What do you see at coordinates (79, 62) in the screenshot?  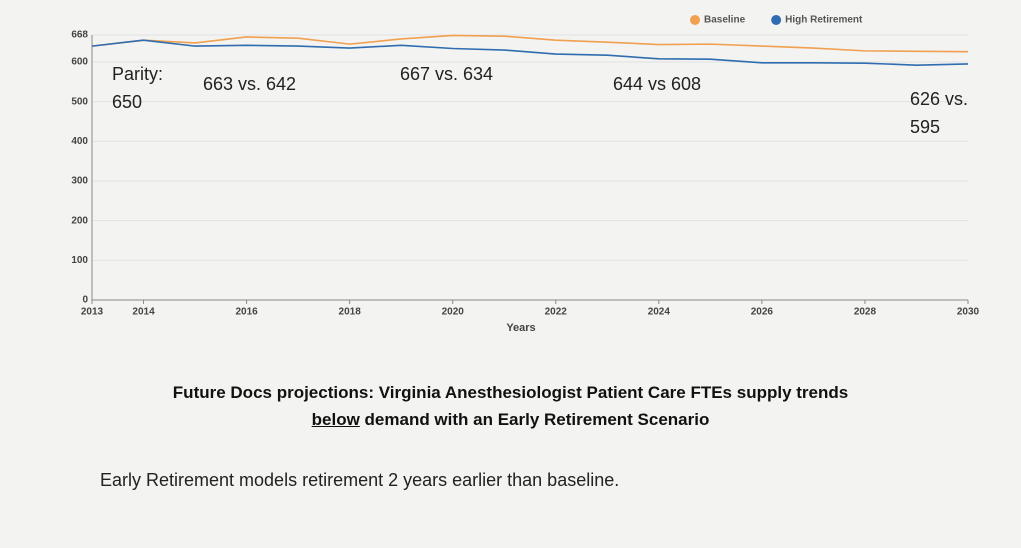 I see `y-tick-label: 600` at bounding box center [79, 62].